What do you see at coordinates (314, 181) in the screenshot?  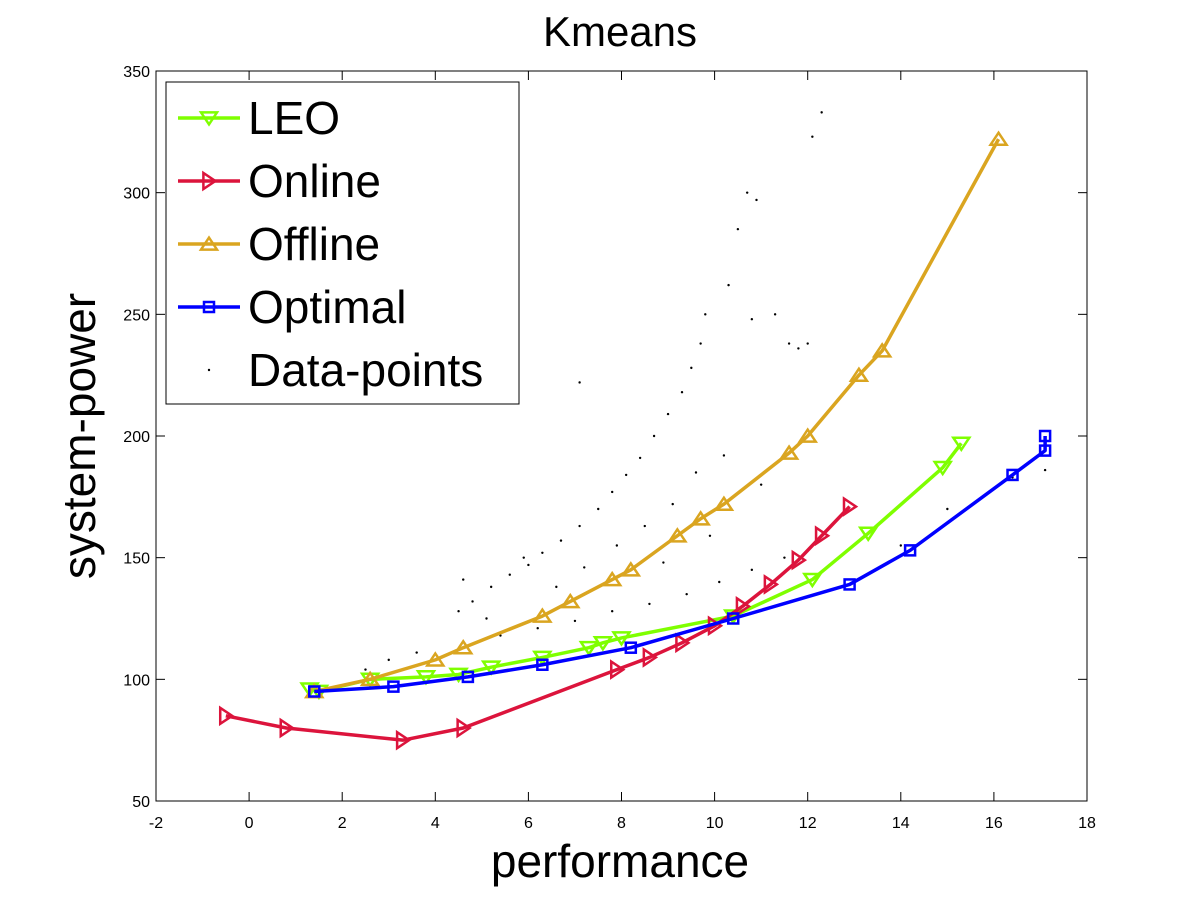 I see `legend-label: Online` at bounding box center [314, 181].